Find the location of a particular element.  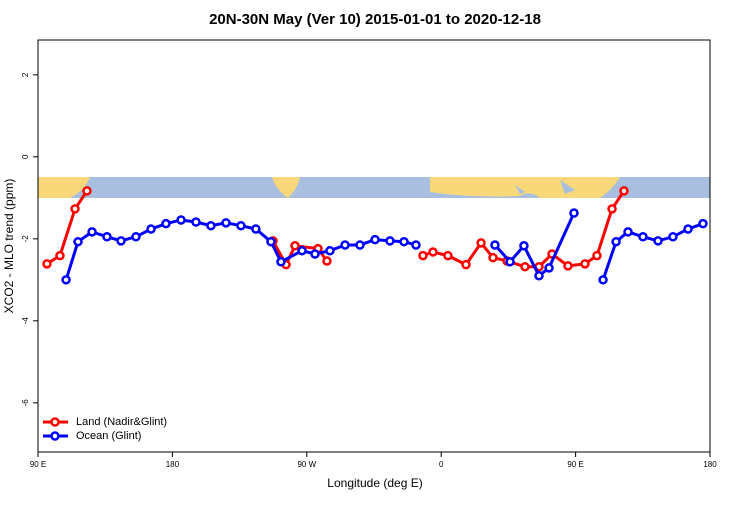

legend-label: Land (Nadir&Glint) is located at coordinates (121, 422).